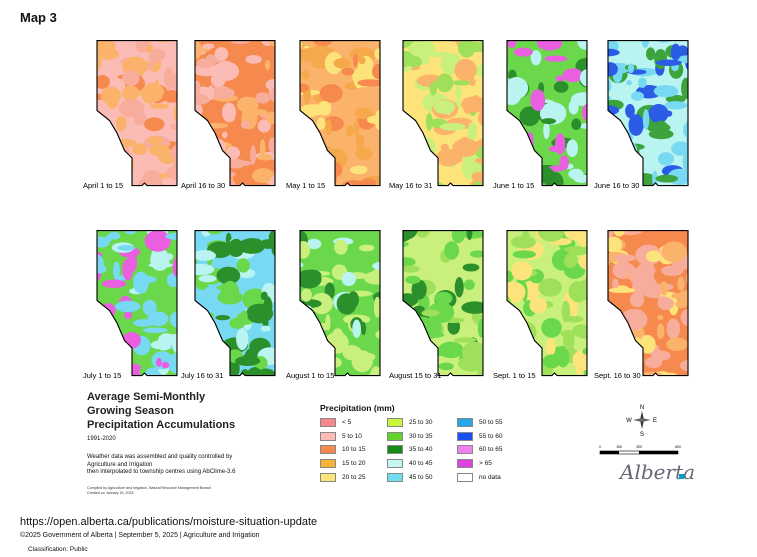 The image size is (757, 557). What do you see at coordinates (657, 472) in the screenshot?
I see `alberta-logo: Alberta` at bounding box center [657, 472].